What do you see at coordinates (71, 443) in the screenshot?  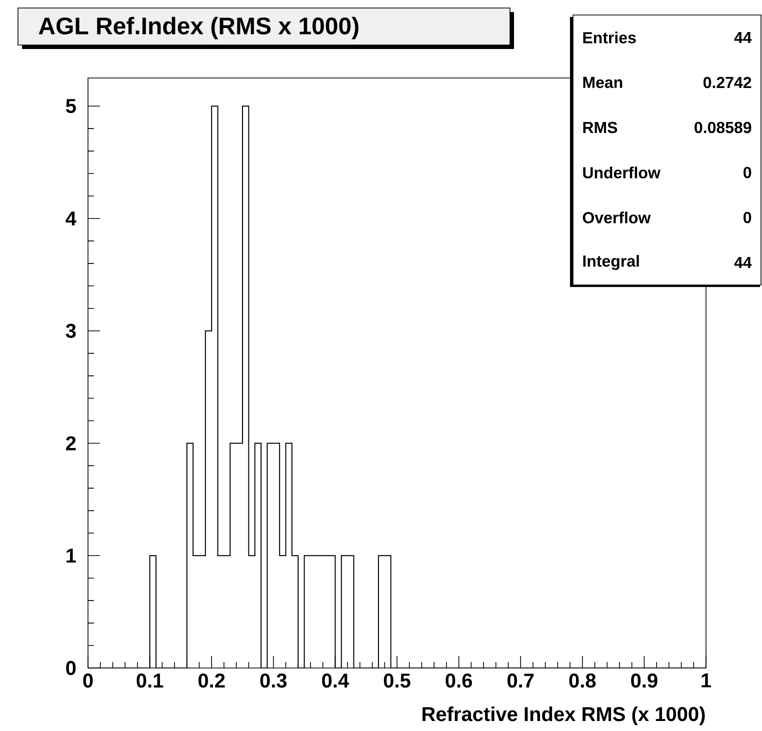 I see `y-tick-label: 2` at bounding box center [71, 443].